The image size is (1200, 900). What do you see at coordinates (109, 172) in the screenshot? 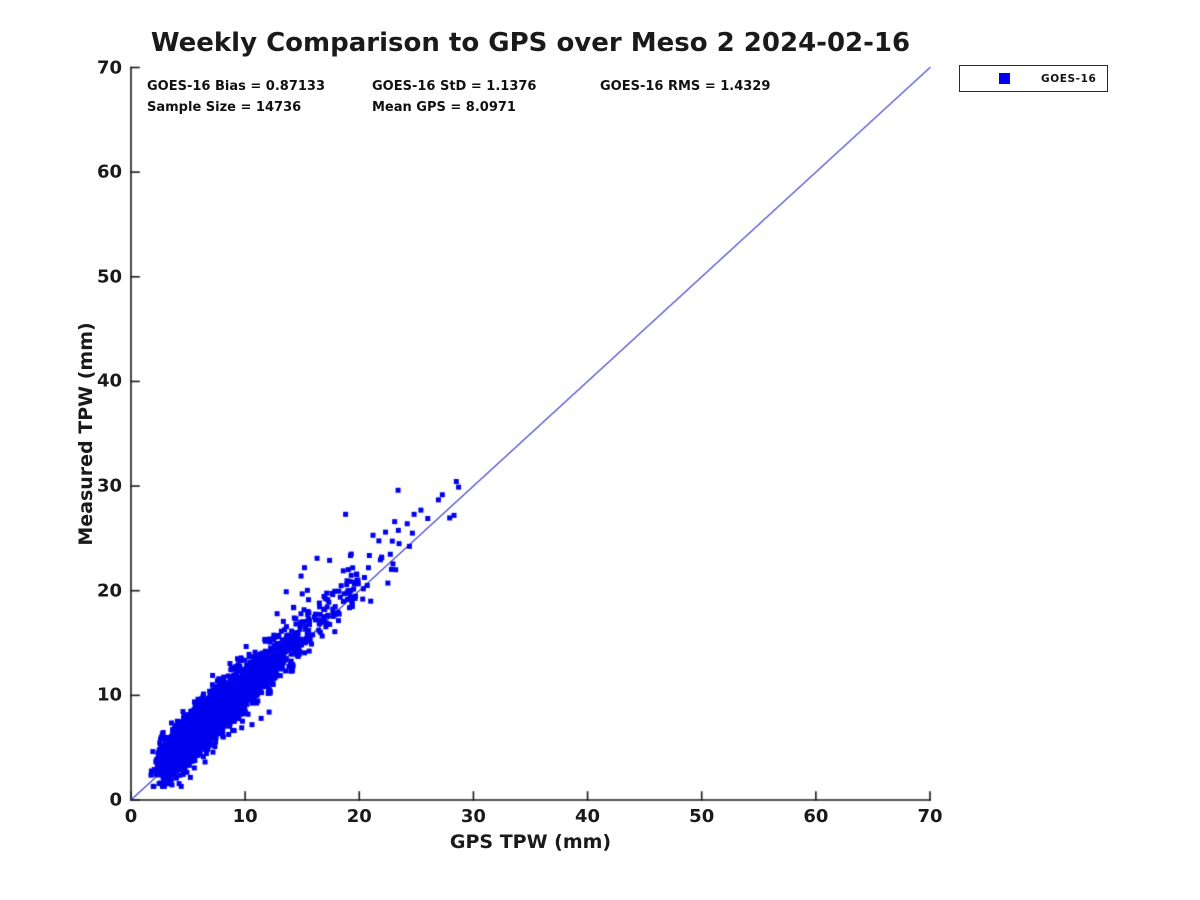
I see `y-tick-label: 60` at bounding box center [109, 172].